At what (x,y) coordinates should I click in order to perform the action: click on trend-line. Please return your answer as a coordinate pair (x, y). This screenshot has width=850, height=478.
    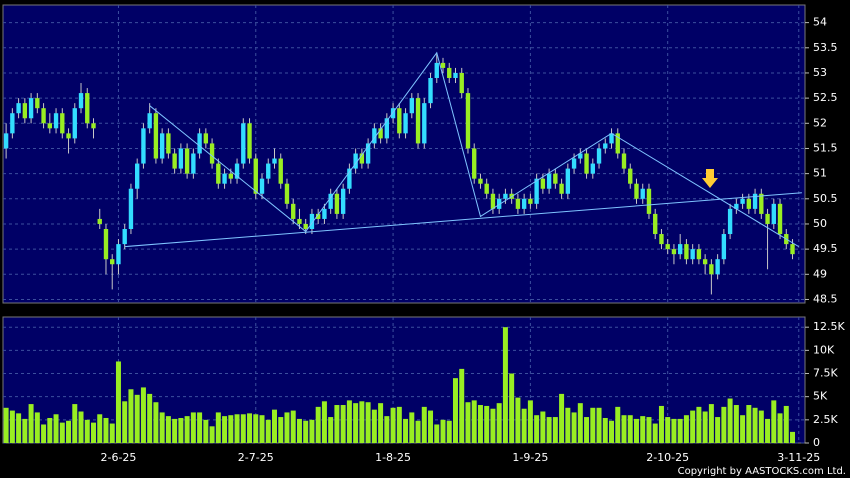
    Looking at the image, I should click on (463, 220).